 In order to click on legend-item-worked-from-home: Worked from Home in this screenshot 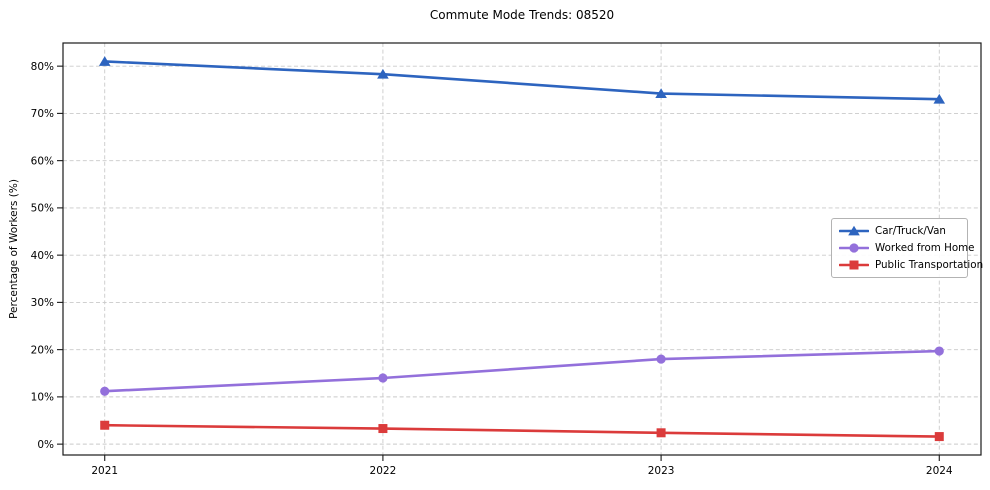, I will do `click(907, 248)`.